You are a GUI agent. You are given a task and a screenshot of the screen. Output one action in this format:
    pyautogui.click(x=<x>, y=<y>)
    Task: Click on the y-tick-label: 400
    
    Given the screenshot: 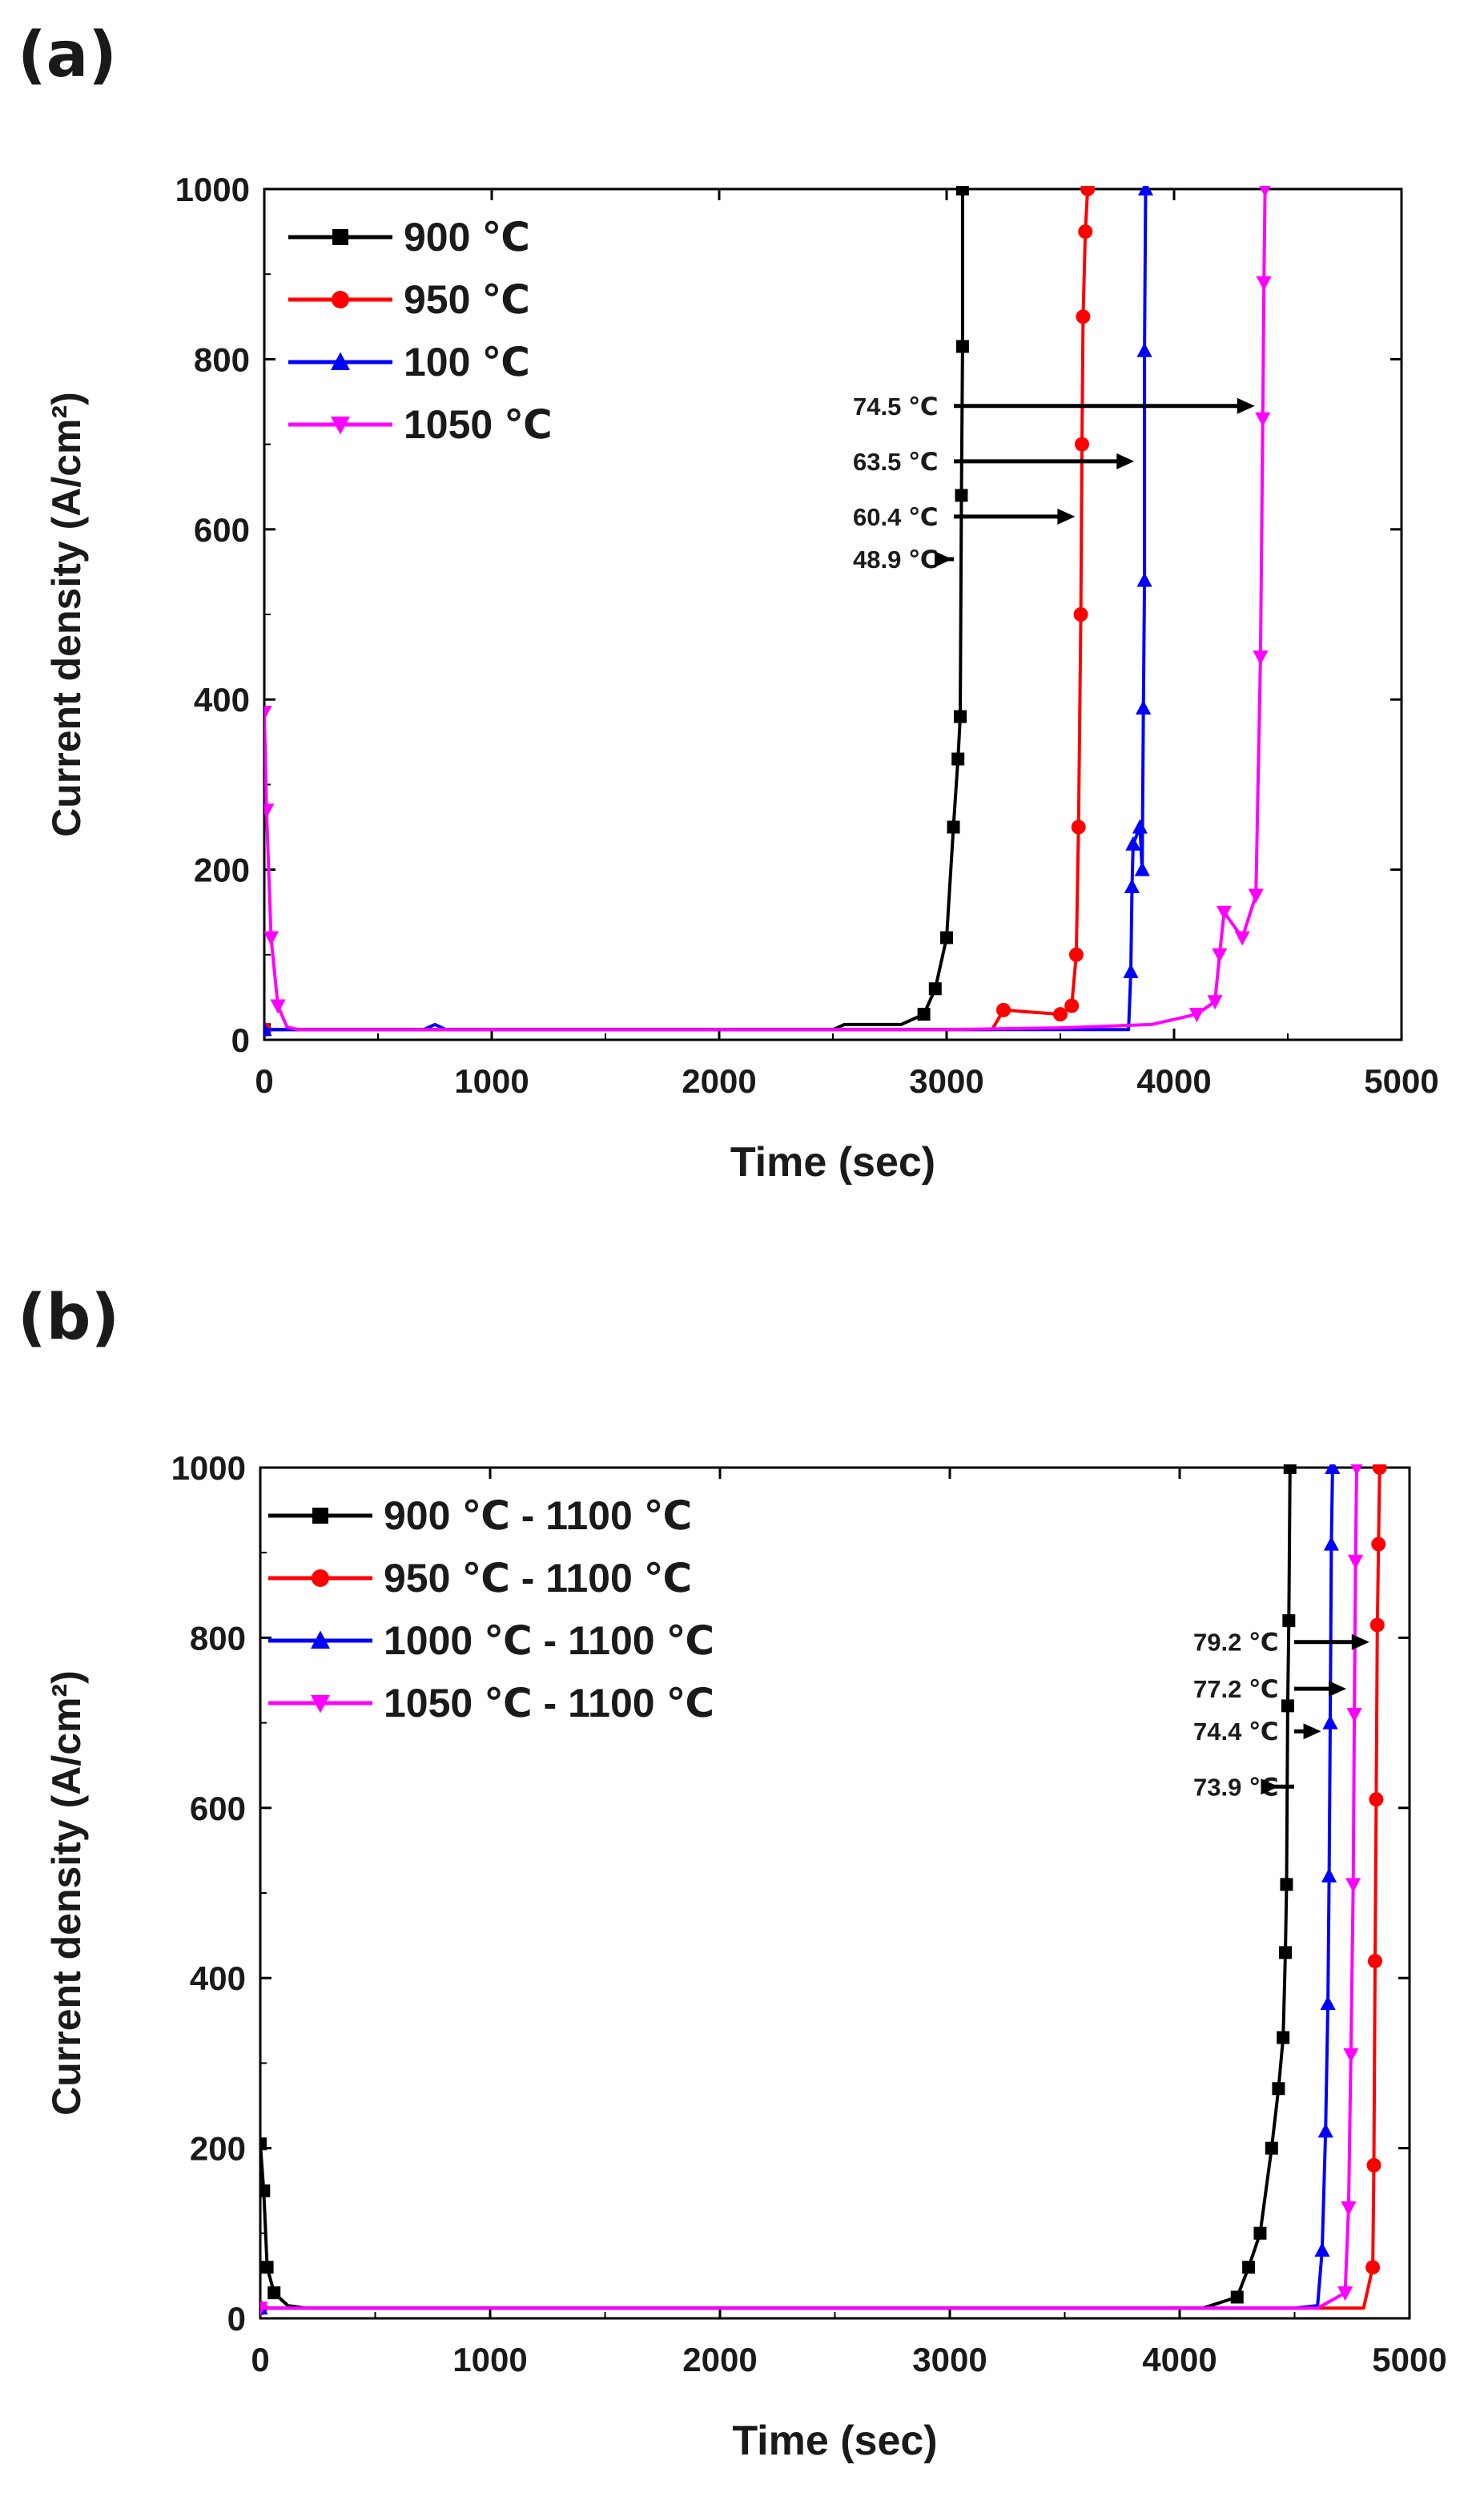 What is the action you would take?
    pyautogui.click(x=222, y=700)
    